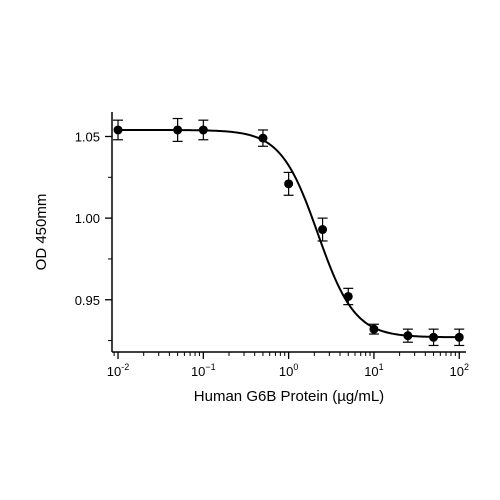 The width and height of the screenshot is (500, 500). I want to click on y-ticks: 0.95 1.00 1.05, so click(93, 235).